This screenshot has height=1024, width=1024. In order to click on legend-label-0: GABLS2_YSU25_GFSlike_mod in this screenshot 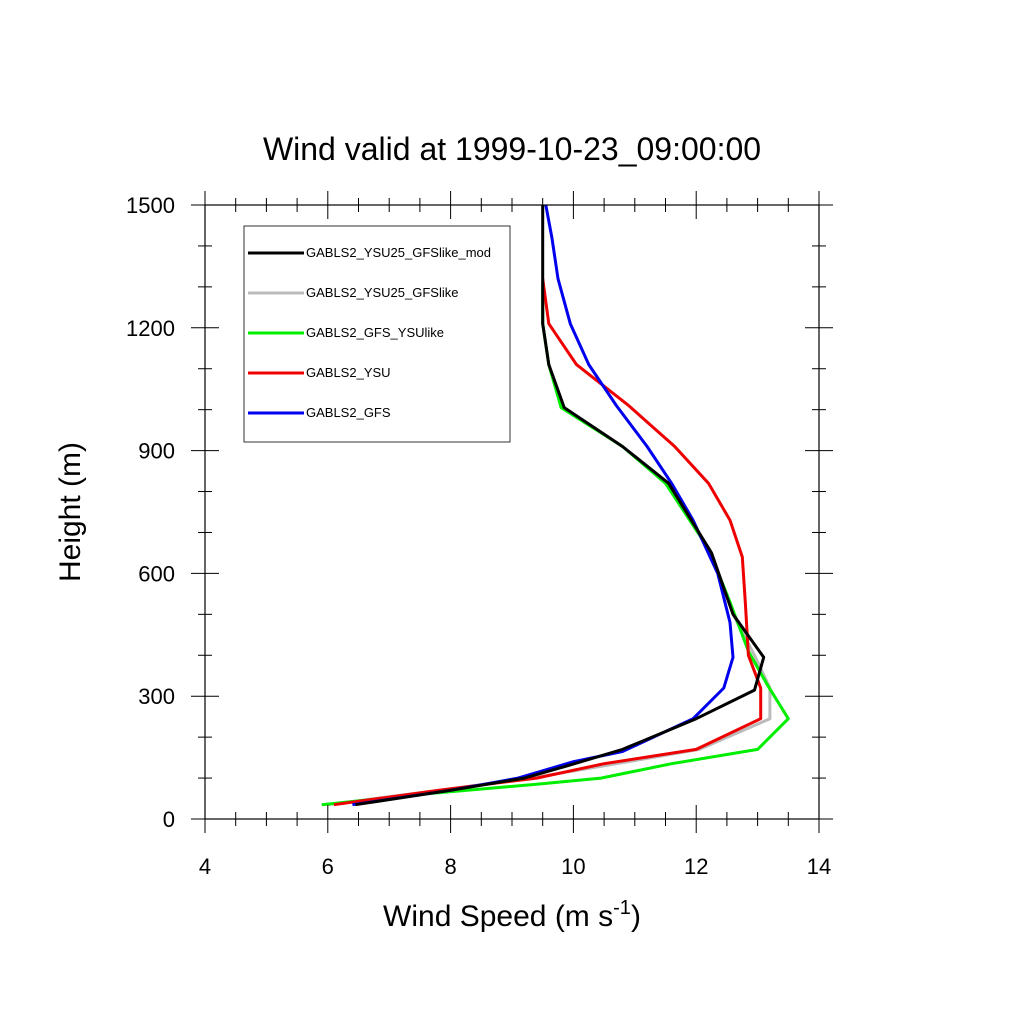, I will do `click(398, 252)`.